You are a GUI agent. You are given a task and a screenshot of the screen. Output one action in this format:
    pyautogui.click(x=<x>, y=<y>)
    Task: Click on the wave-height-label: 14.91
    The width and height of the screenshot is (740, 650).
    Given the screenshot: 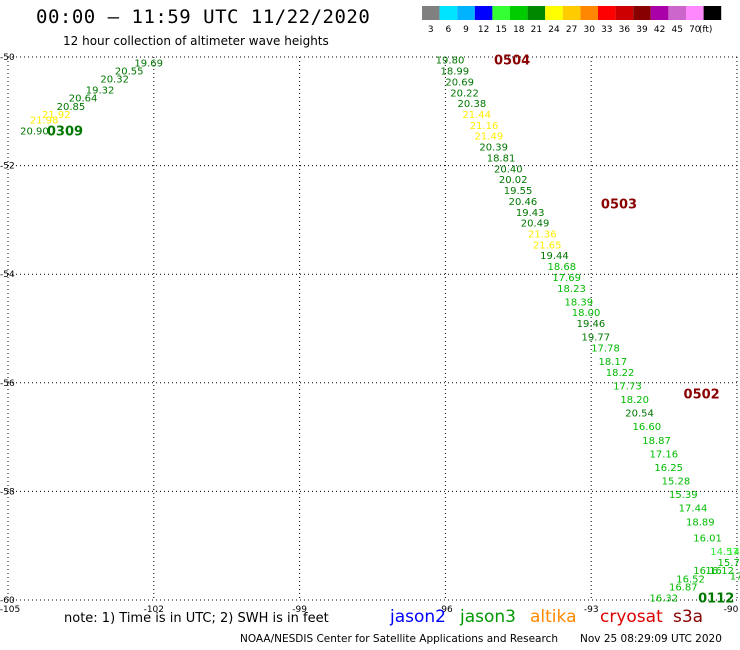 What is the action you would take?
    pyautogui.click(x=733, y=552)
    